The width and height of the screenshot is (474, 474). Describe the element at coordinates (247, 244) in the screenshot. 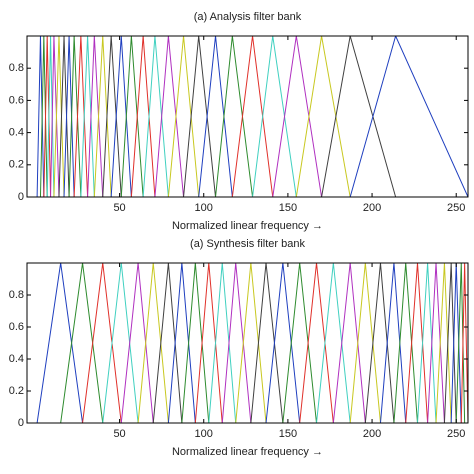

I see `chart-title: (a) Synthesis filter bank` at that location.